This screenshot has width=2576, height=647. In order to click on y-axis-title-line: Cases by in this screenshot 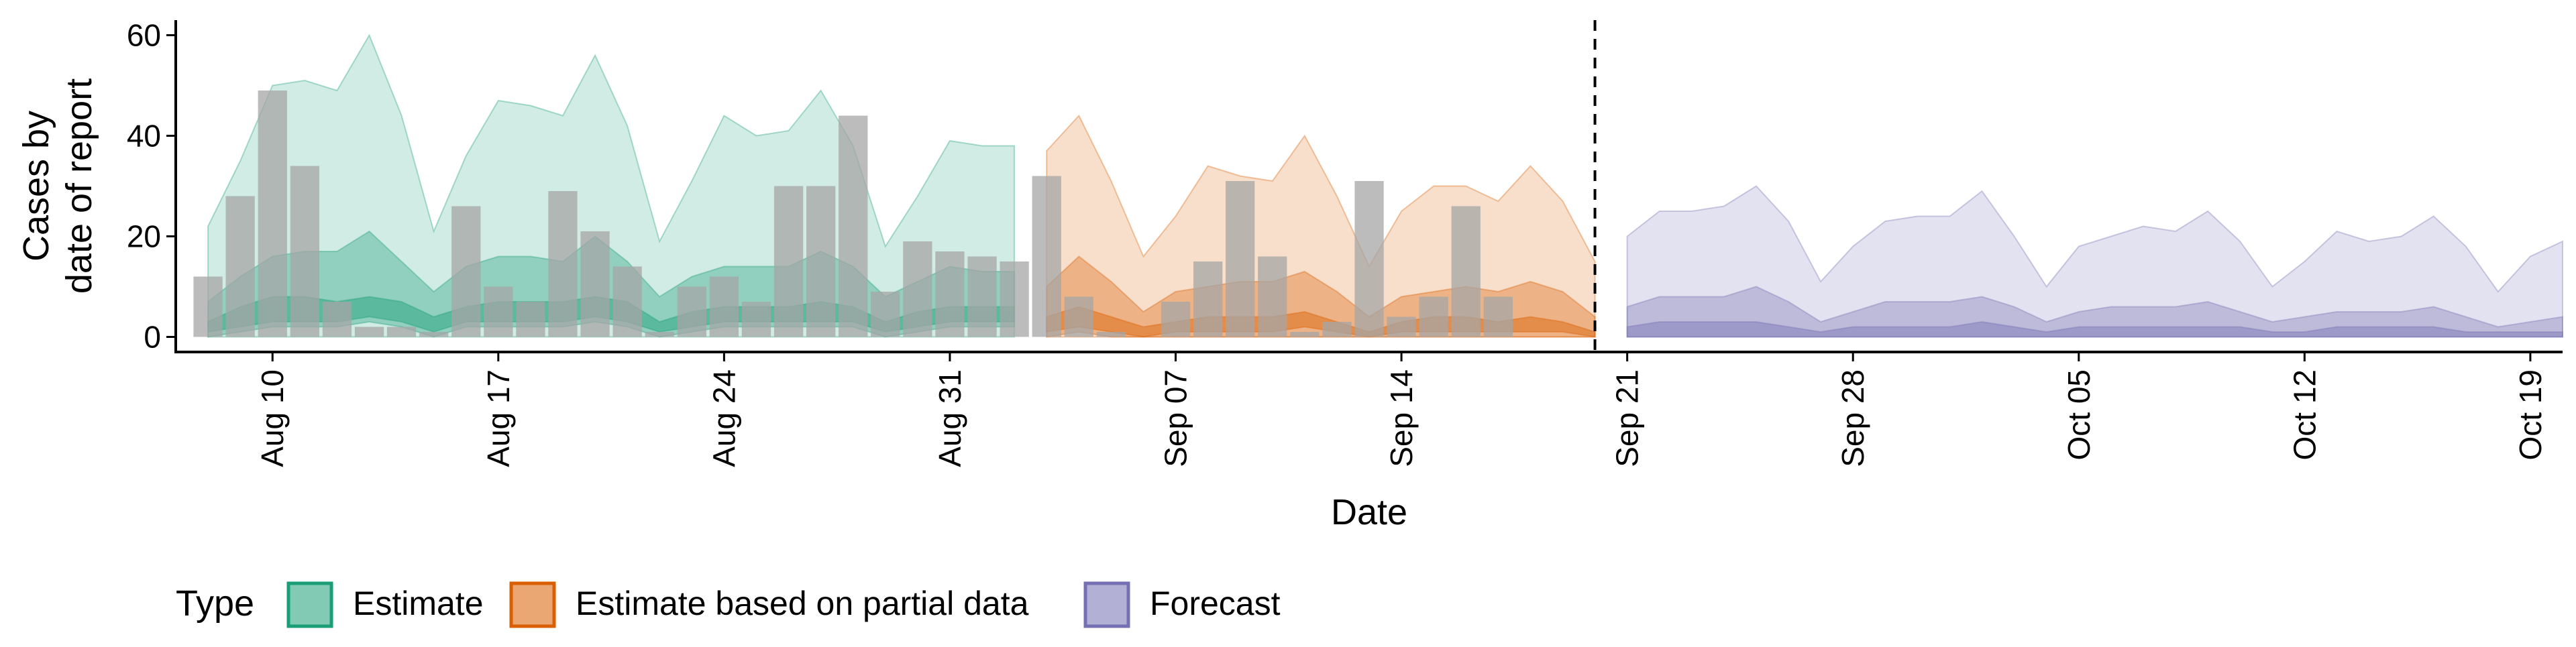, I will do `click(36, 186)`.